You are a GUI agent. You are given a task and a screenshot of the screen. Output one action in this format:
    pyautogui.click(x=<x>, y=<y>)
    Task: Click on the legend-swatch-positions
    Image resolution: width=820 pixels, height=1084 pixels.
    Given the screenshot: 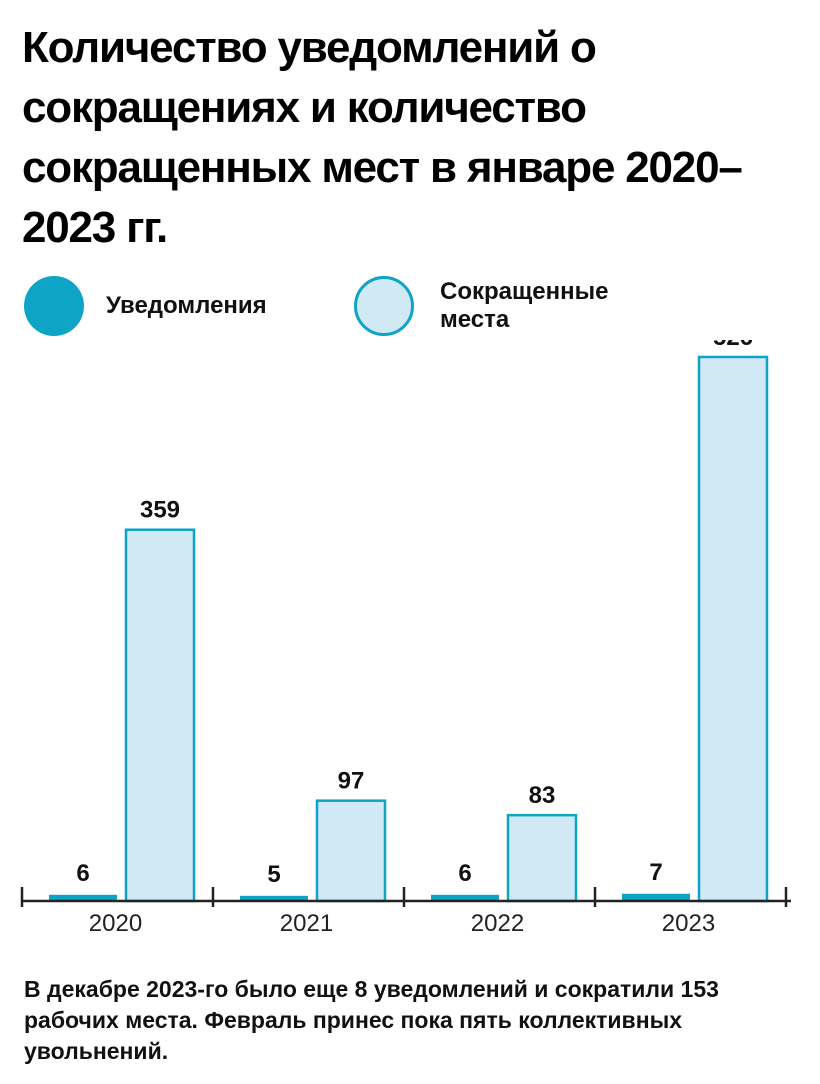 What is the action you would take?
    pyautogui.click(x=384, y=306)
    